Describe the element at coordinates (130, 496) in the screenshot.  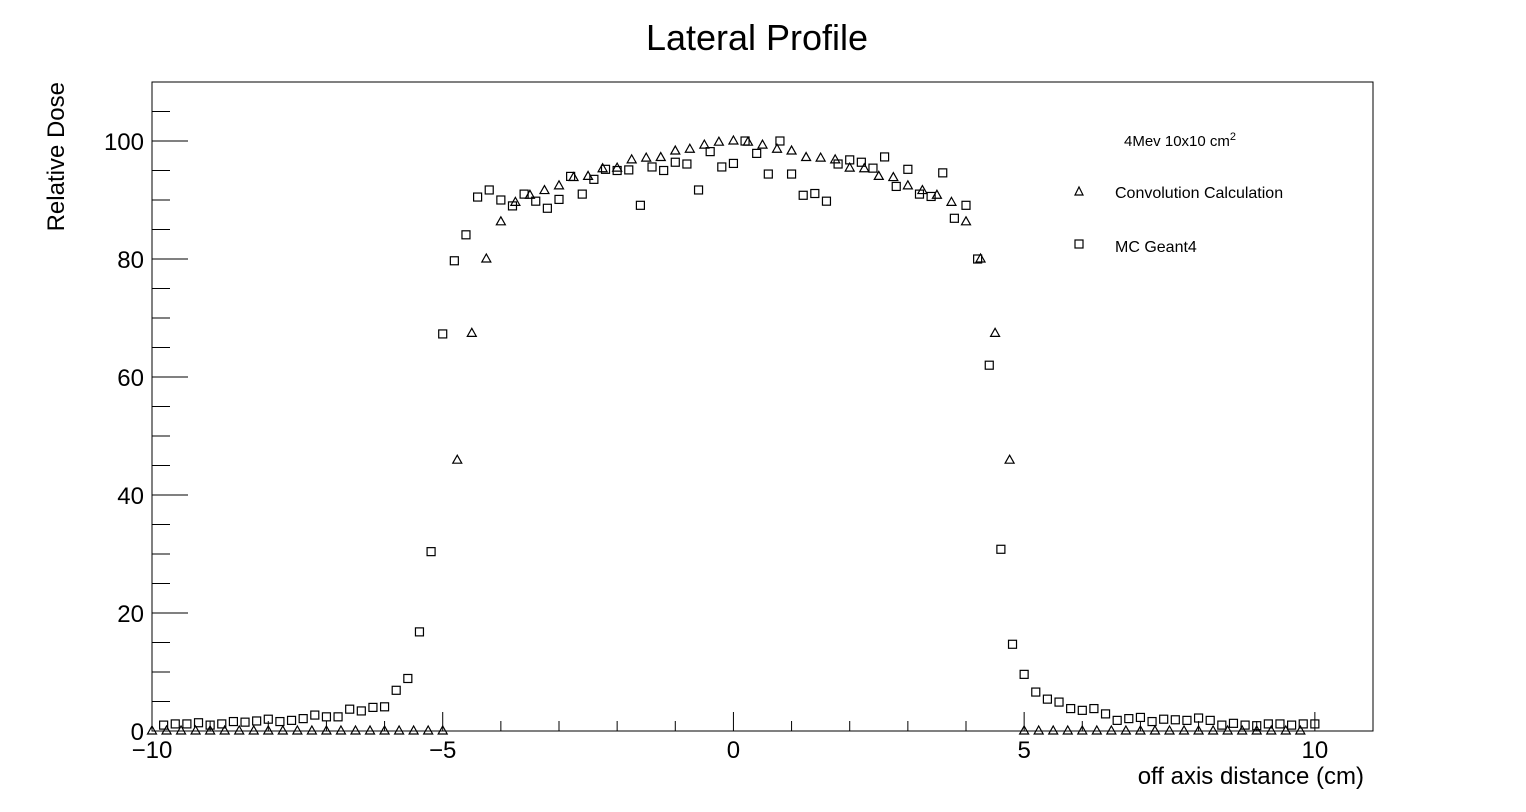
I see `y-tick-label: 40` at that location.